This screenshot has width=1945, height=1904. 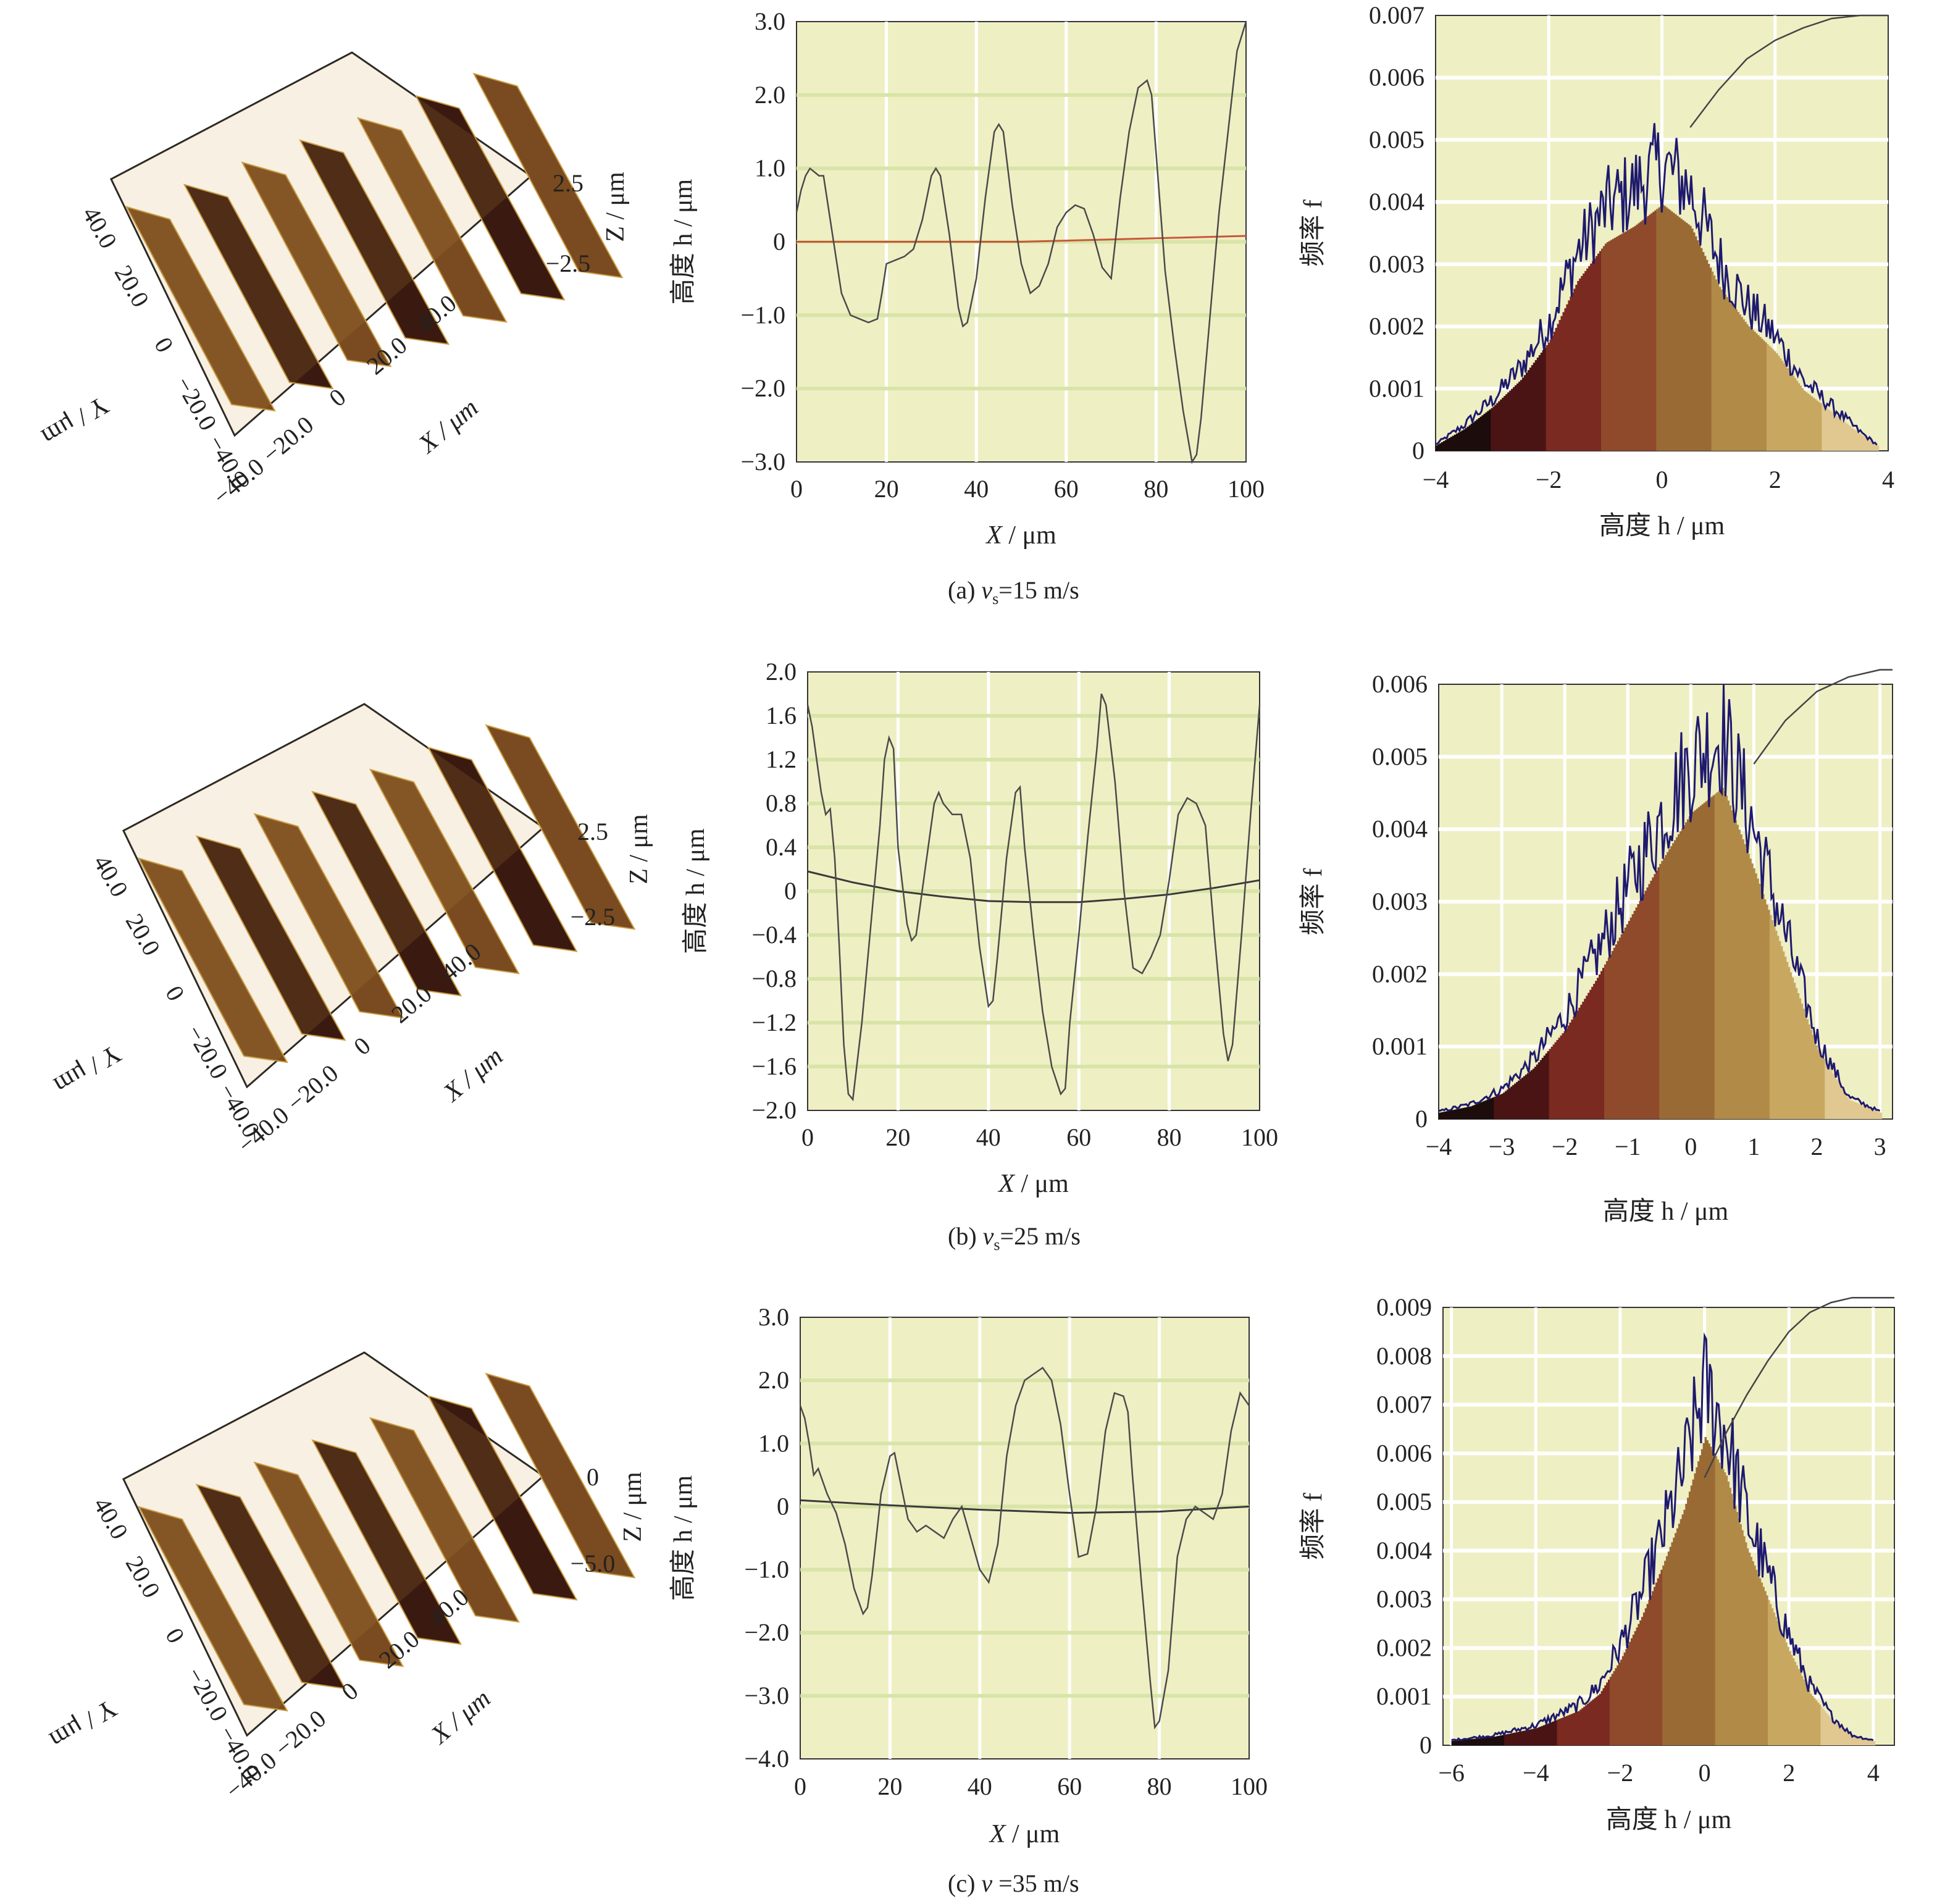 What do you see at coordinates (1249, 1786) in the screenshot?
I see `profile-c-x-tick-label: 100` at bounding box center [1249, 1786].